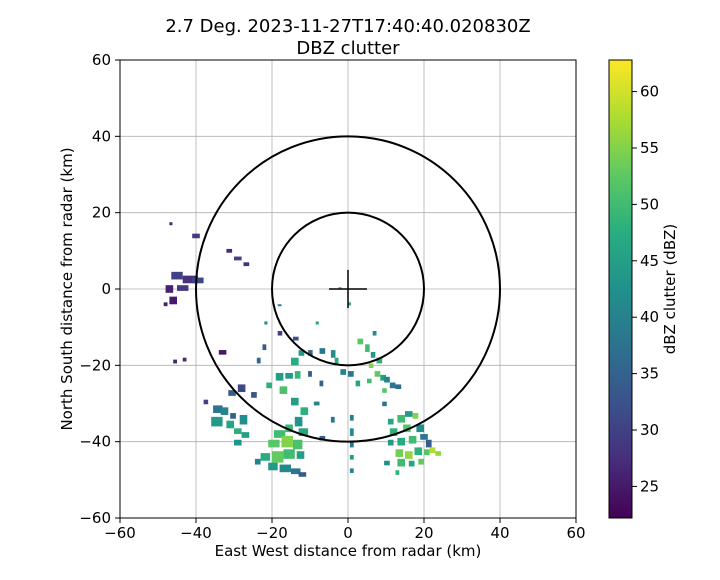 The width and height of the screenshot is (720, 580). Describe the element at coordinates (670, 289) in the screenshot. I see `colorbar-label: dBZ clutter (dBZ)` at that location.